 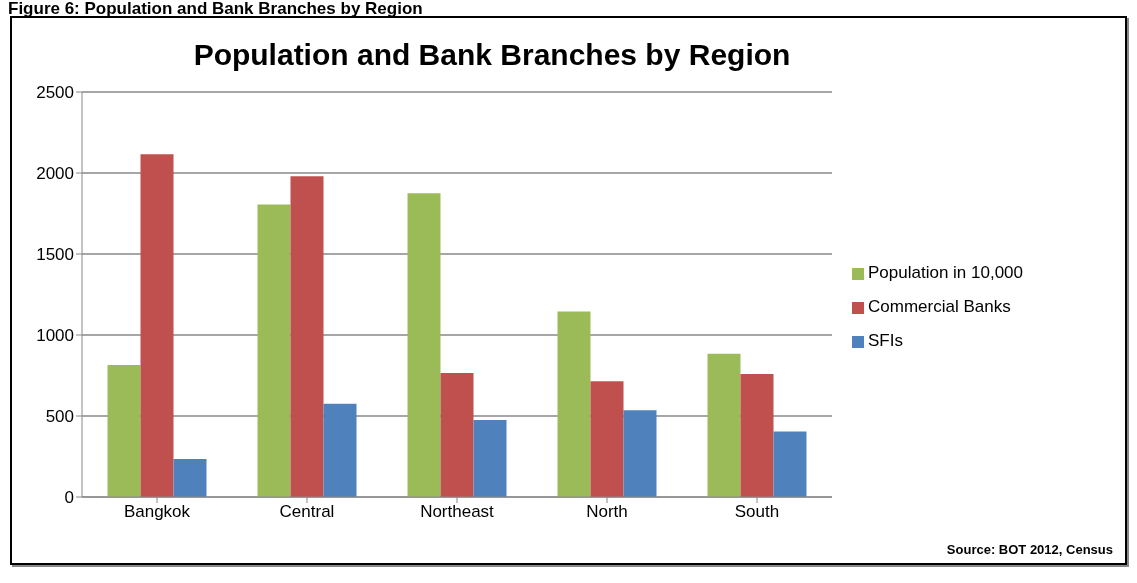 What do you see at coordinates (55, 93) in the screenshot?
I see `y-tick-label: 2500` at bounding box center [55, 93].